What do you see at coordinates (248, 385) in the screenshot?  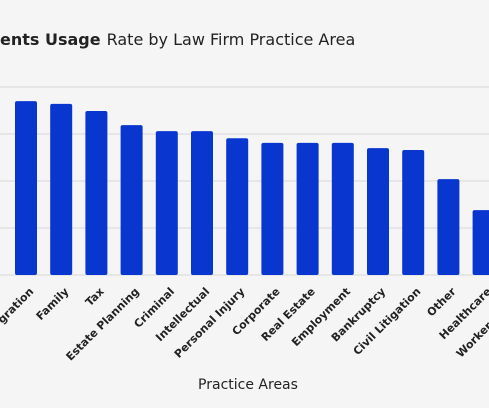 I see `x-axis-title: Practice Areas` at bounding box center [248, 385].